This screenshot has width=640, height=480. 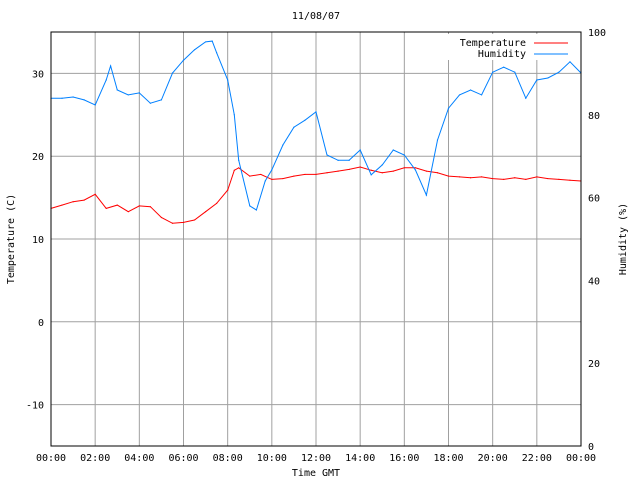 What do you see at coordinates (139, 458) in the screenshot?
I see `x-tick-label: 04:00` at bounding box center [139, 458].